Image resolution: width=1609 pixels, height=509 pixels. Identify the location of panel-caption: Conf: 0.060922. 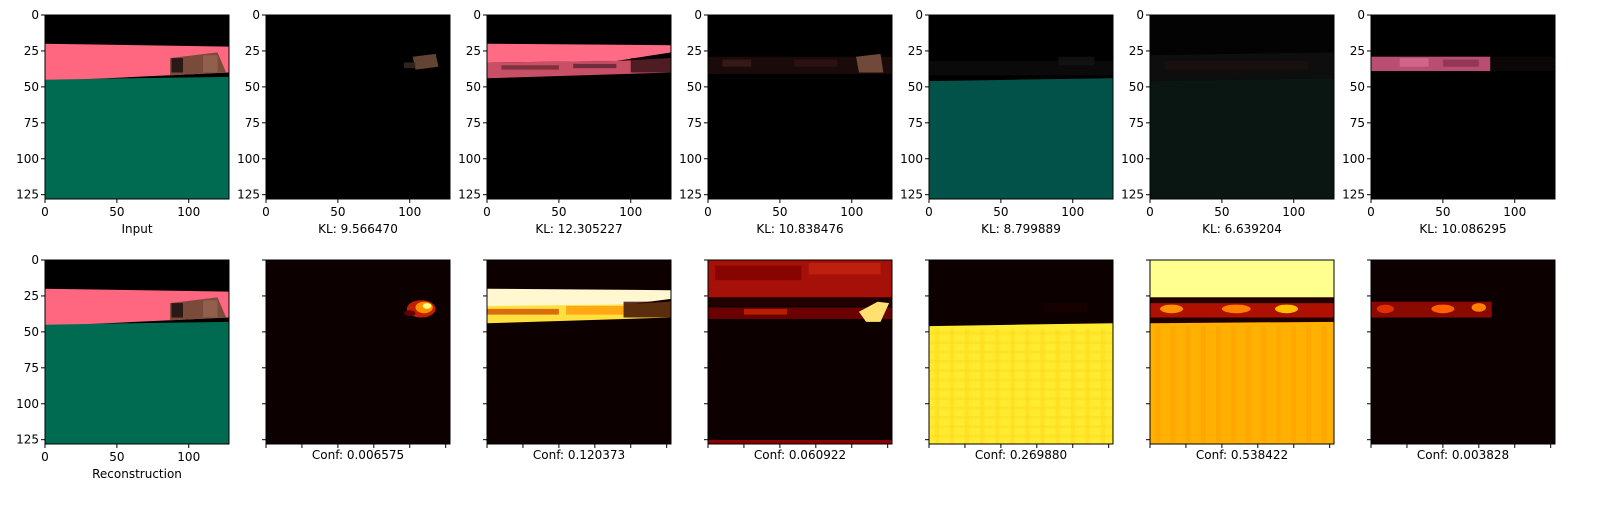
(800, 455).